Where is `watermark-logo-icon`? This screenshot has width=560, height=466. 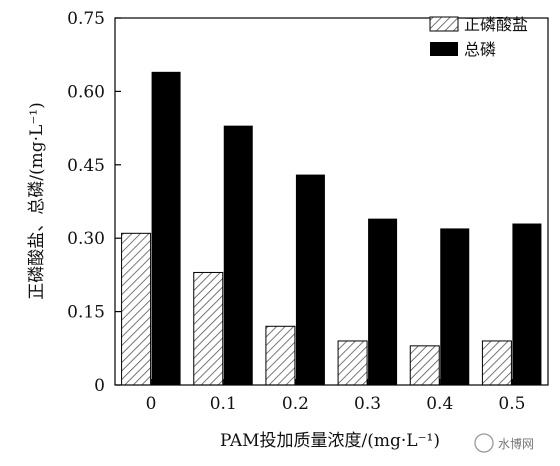
watermark-logo-icon is located at coordinates (484, 443).